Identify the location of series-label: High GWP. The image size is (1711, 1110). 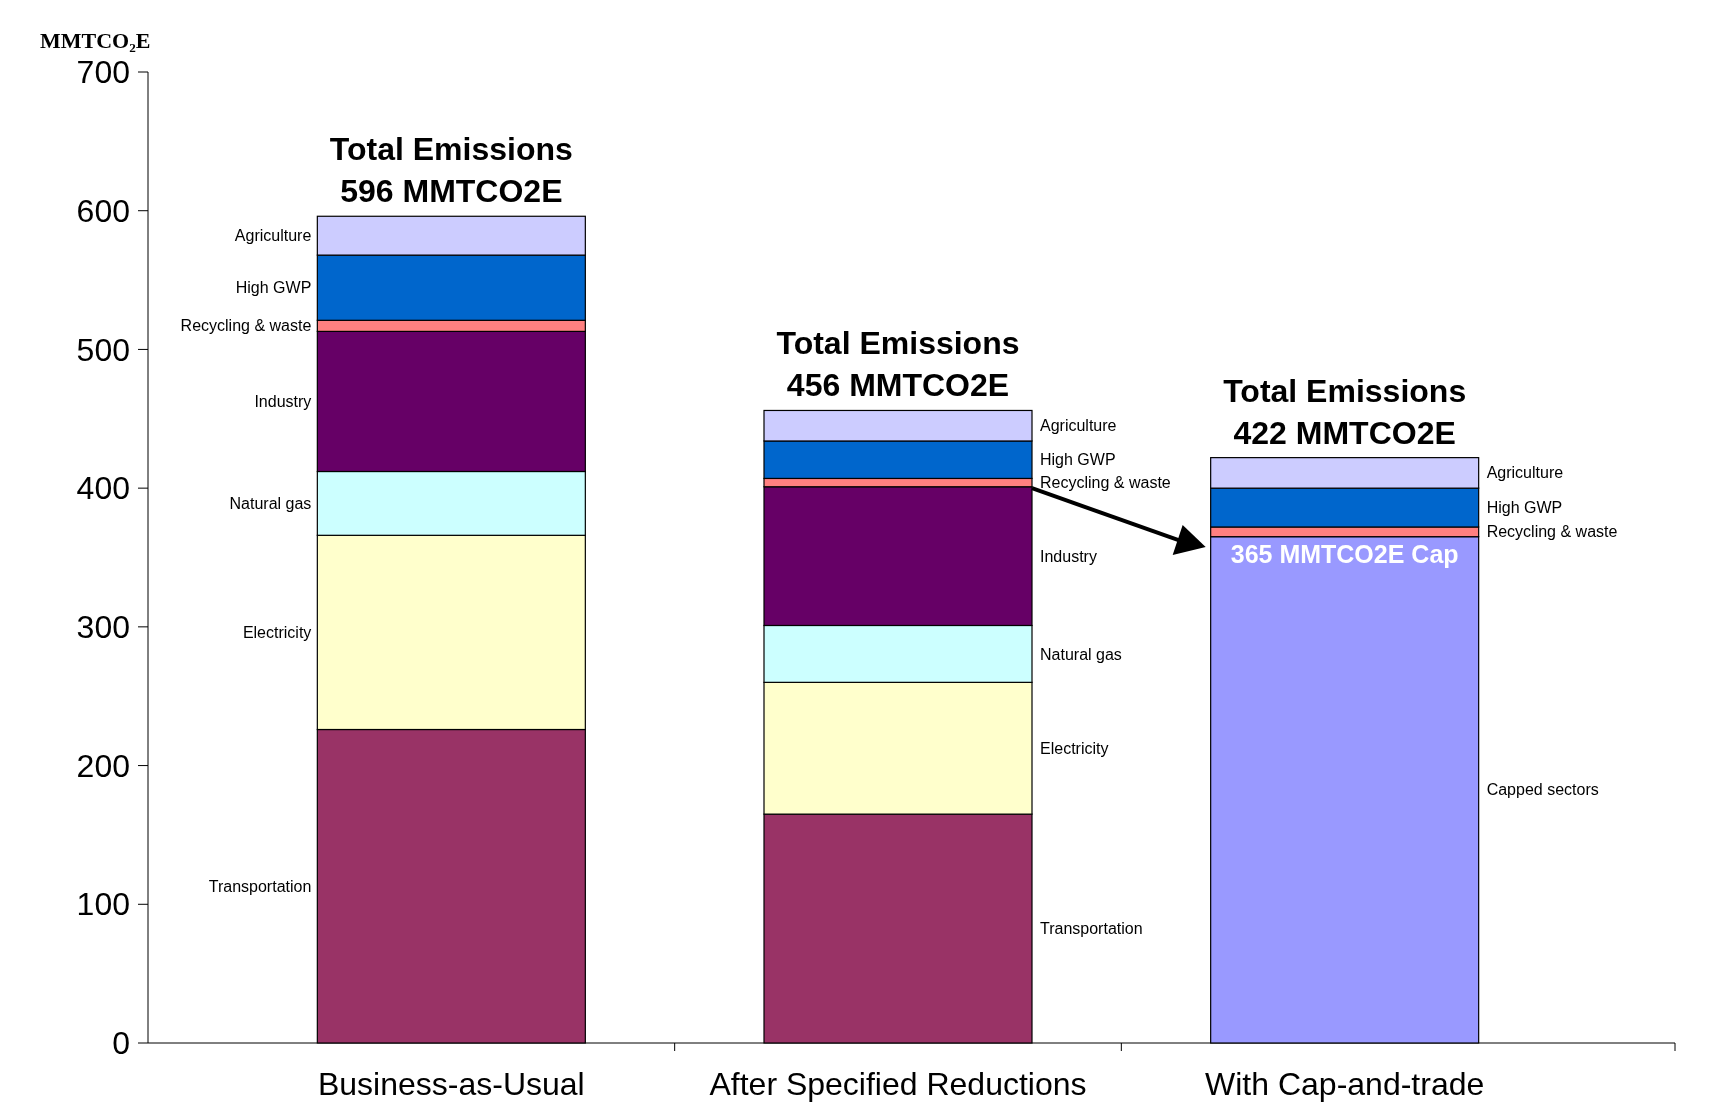
(273, 288).